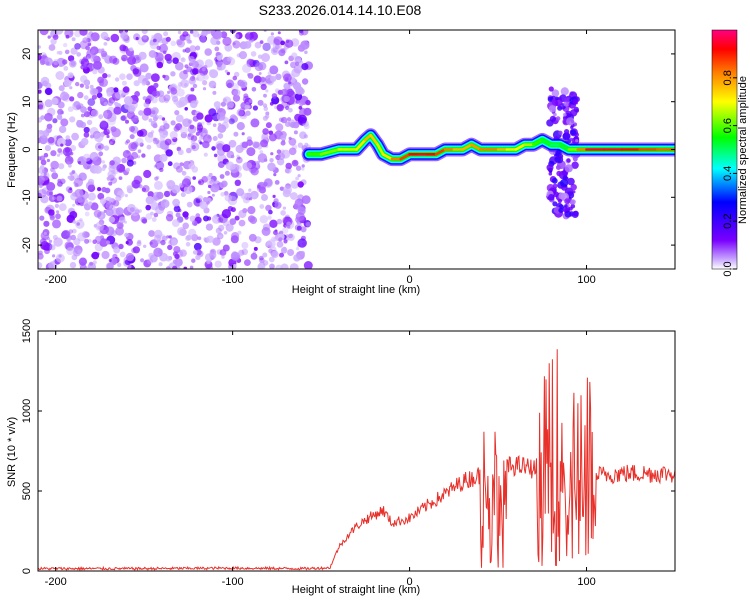  Describe the element at coordinates (728, 268) in the screenshot. I see `colorbar-tick-label: 0.0` at that location.